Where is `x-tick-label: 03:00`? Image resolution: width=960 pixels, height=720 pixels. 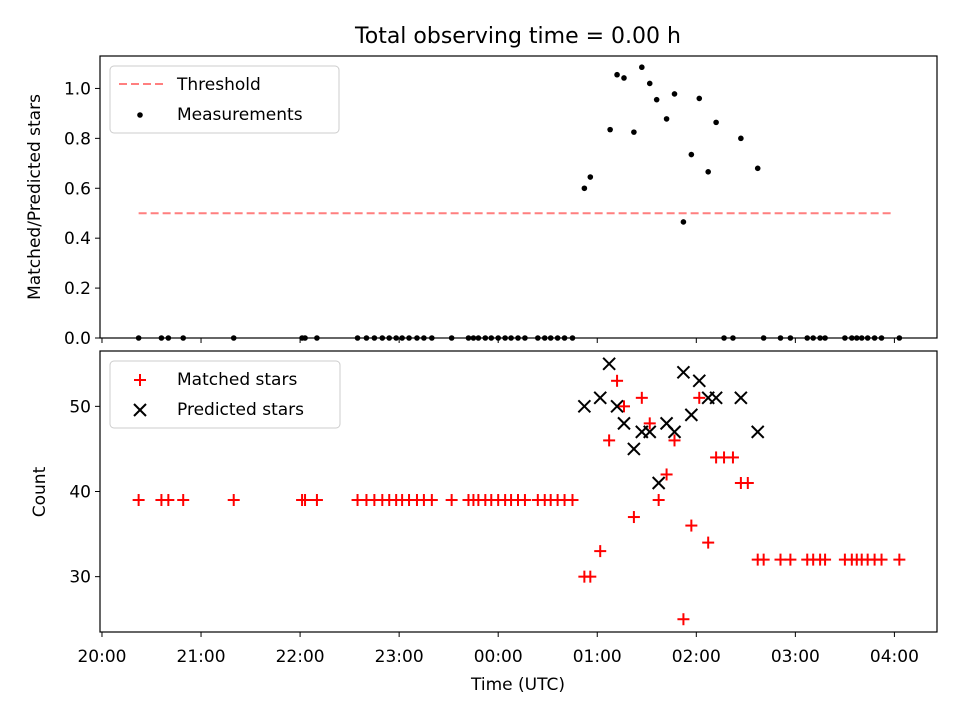 x-tick-label: 03:00 is located at coordinates (795, 657).